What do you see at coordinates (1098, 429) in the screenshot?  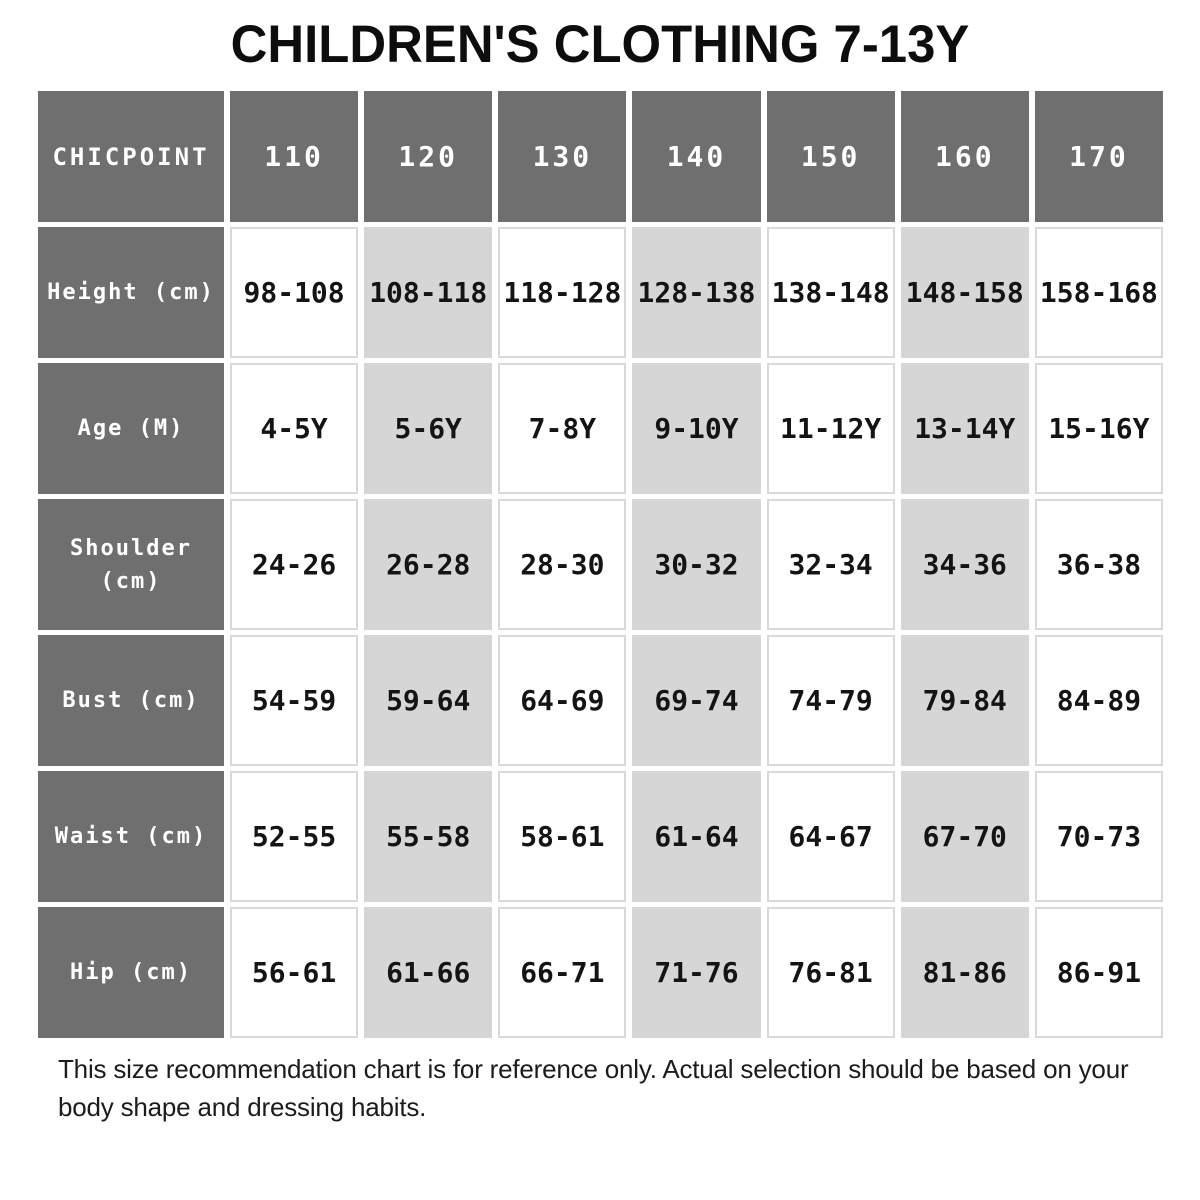 I see `table-cell: 15-16Y` at bounding box center [1098, 429].